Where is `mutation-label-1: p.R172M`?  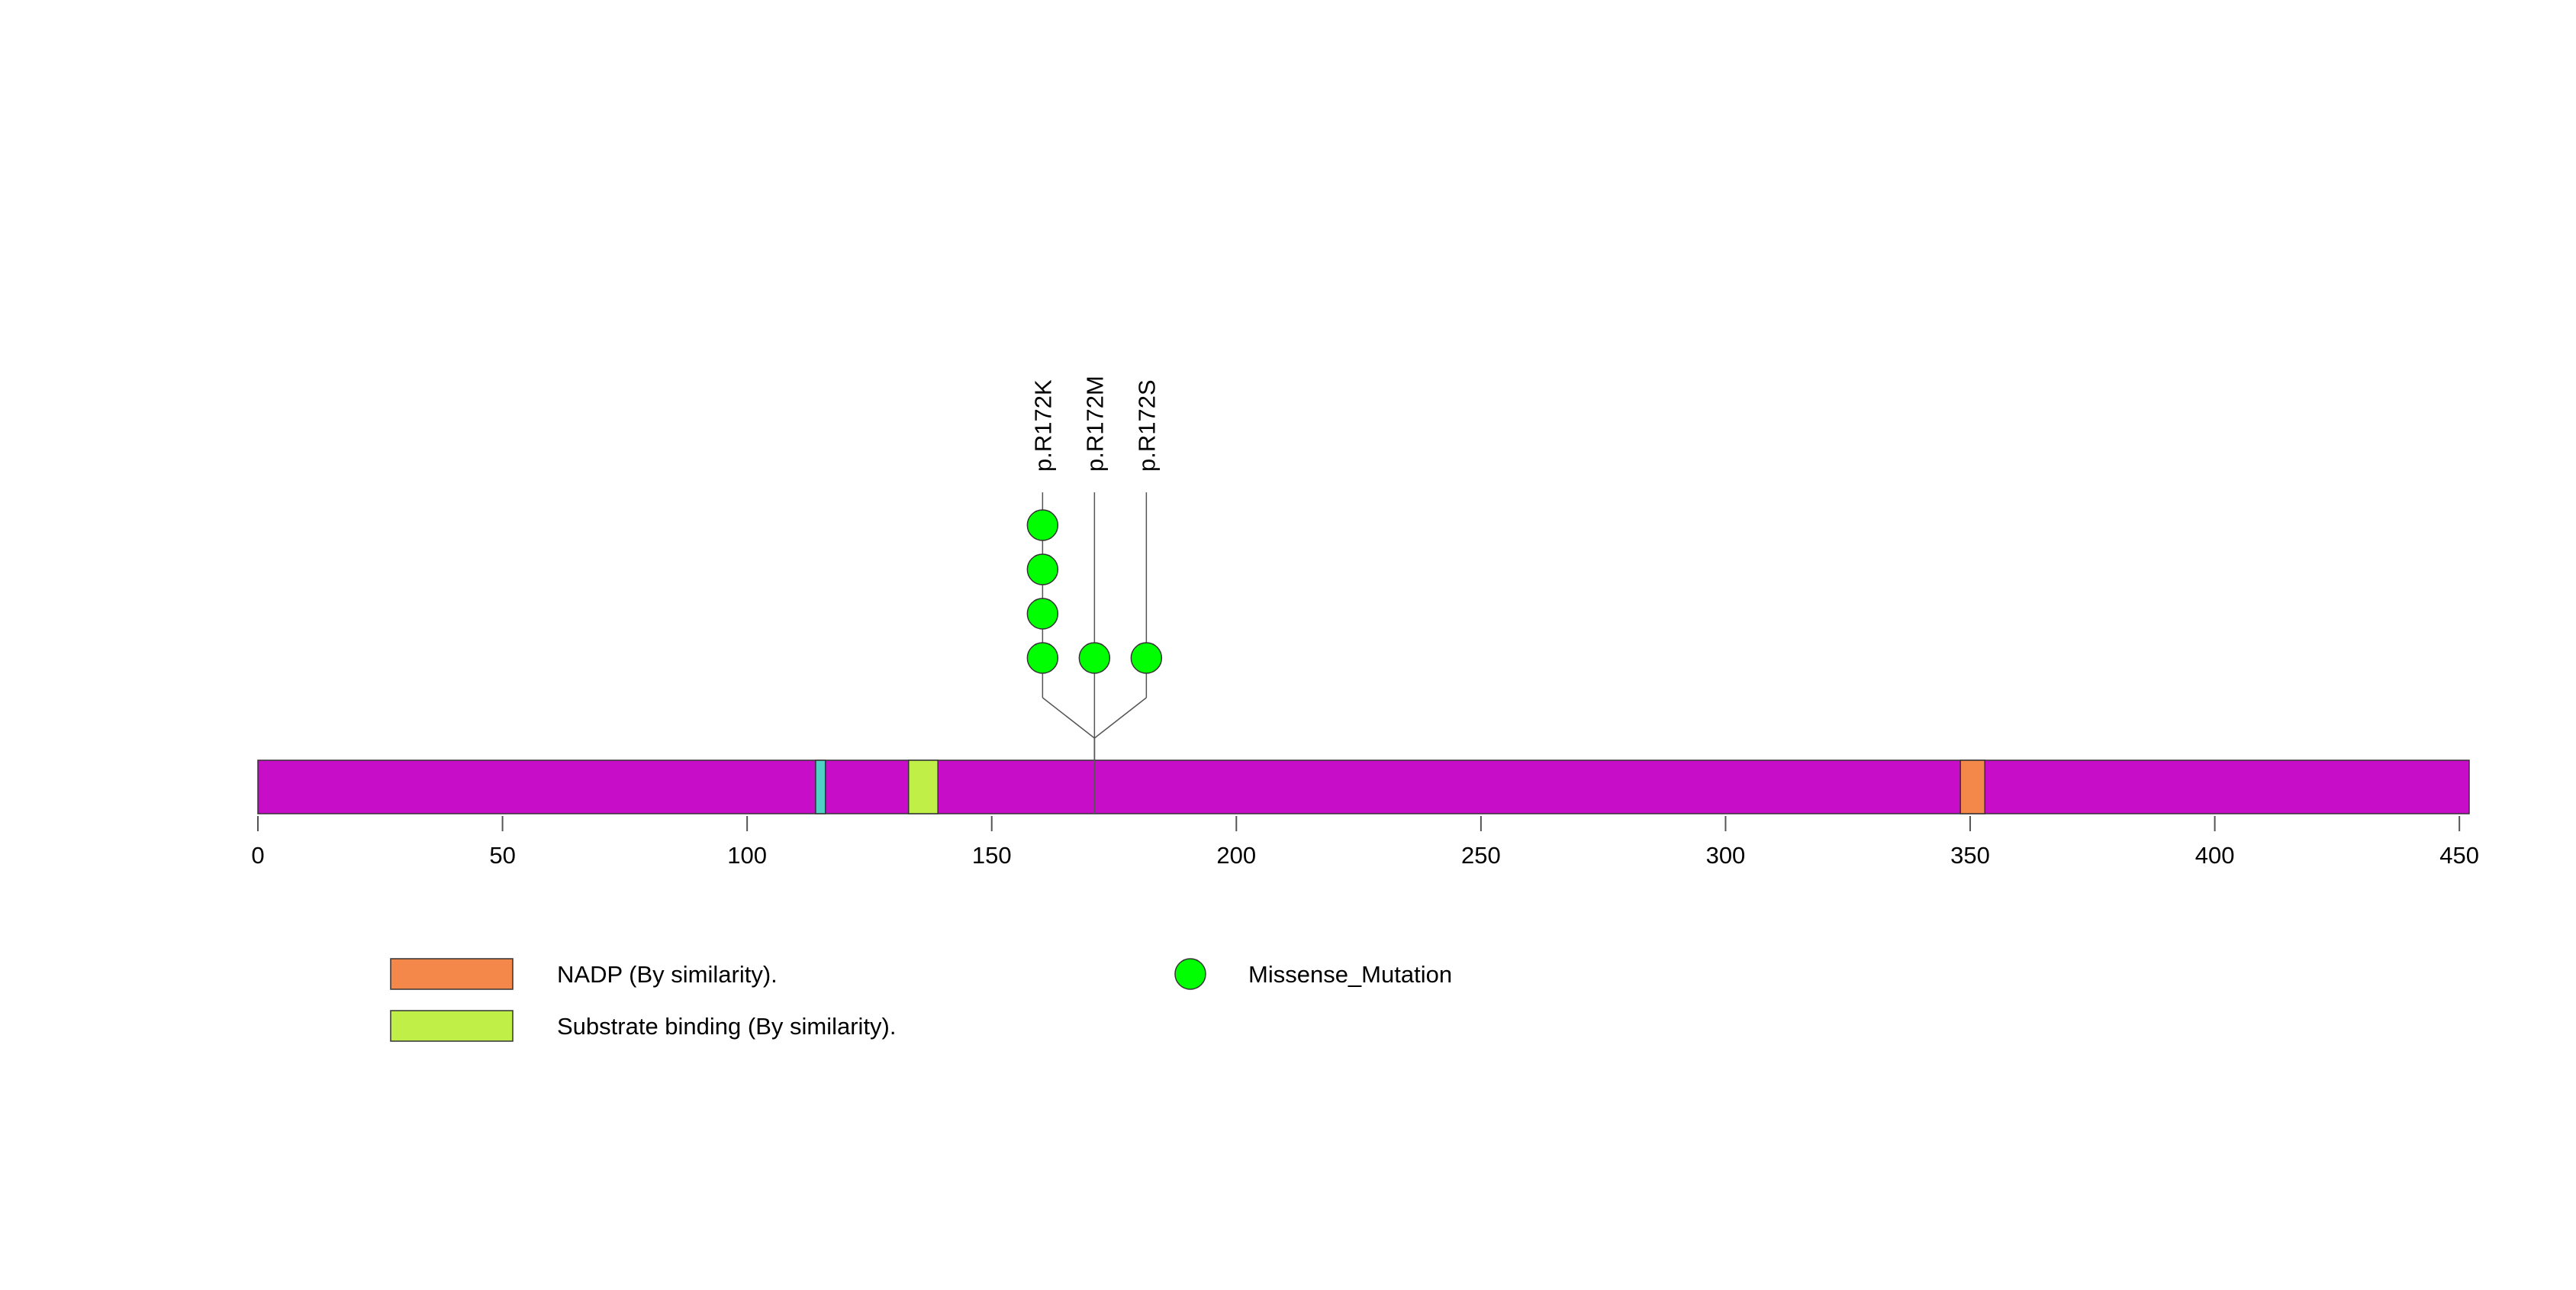 mutation-label-1: p.R172M is located at coordinates (1094, 424).